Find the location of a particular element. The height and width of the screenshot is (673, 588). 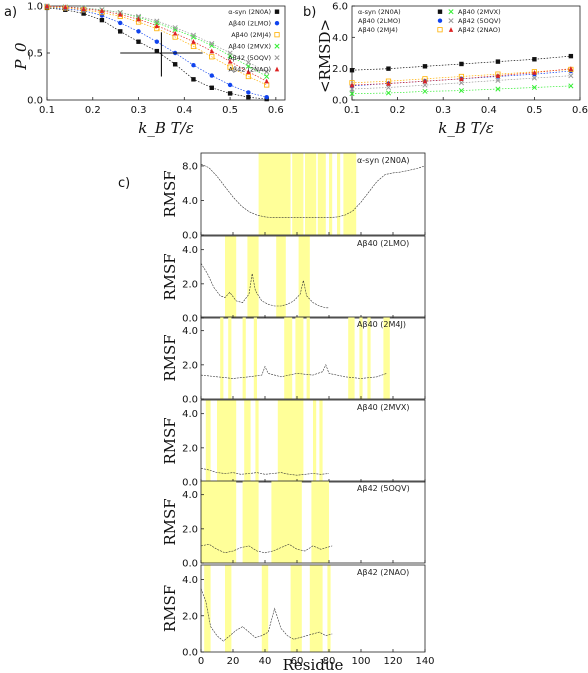

legend-entry-label: Aβ42 (2NAO) is located at coordinates (250, 70).